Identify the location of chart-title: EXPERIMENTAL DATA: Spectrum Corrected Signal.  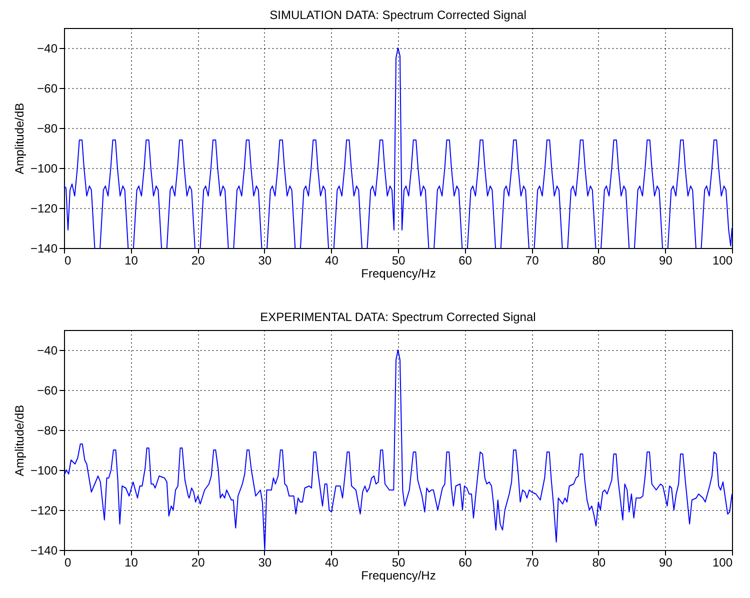
(398, 317).